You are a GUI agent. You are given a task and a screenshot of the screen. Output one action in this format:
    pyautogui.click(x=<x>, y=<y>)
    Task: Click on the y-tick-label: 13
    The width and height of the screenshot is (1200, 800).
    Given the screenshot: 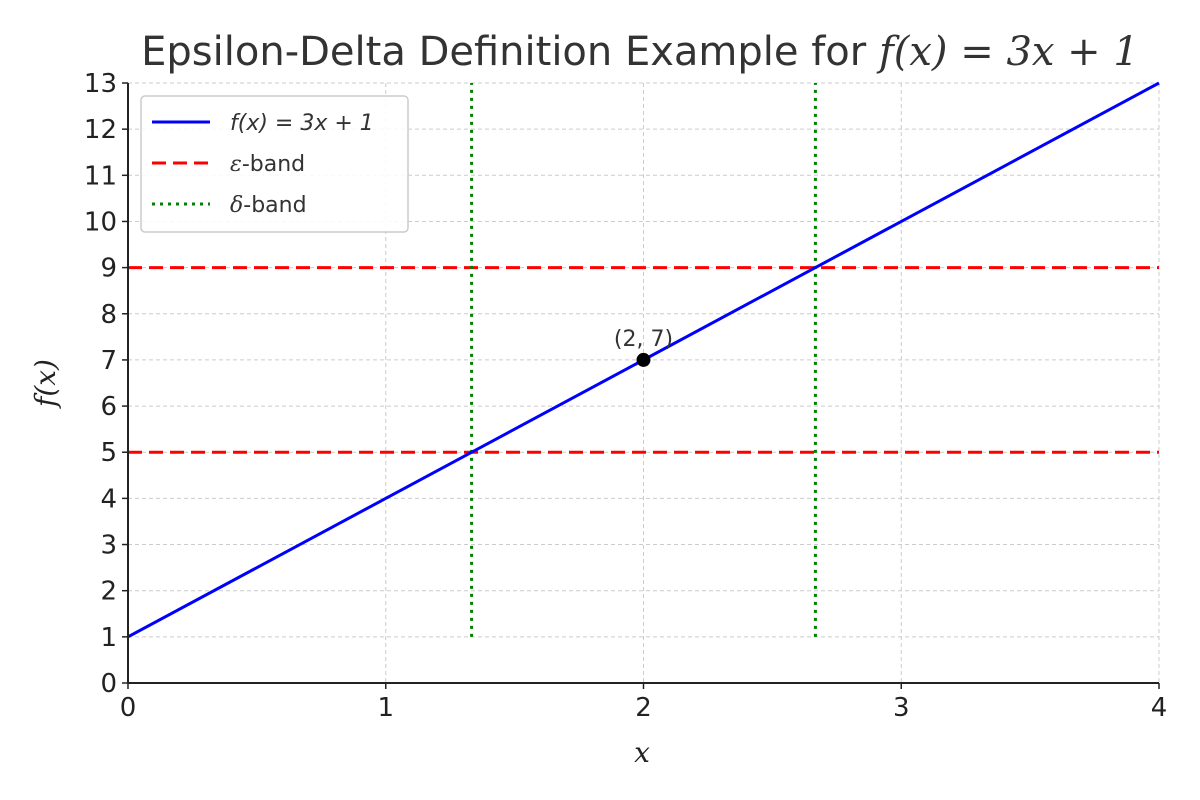 What is the action you would take?
    pyautogui.click(x=100, y=84)
    